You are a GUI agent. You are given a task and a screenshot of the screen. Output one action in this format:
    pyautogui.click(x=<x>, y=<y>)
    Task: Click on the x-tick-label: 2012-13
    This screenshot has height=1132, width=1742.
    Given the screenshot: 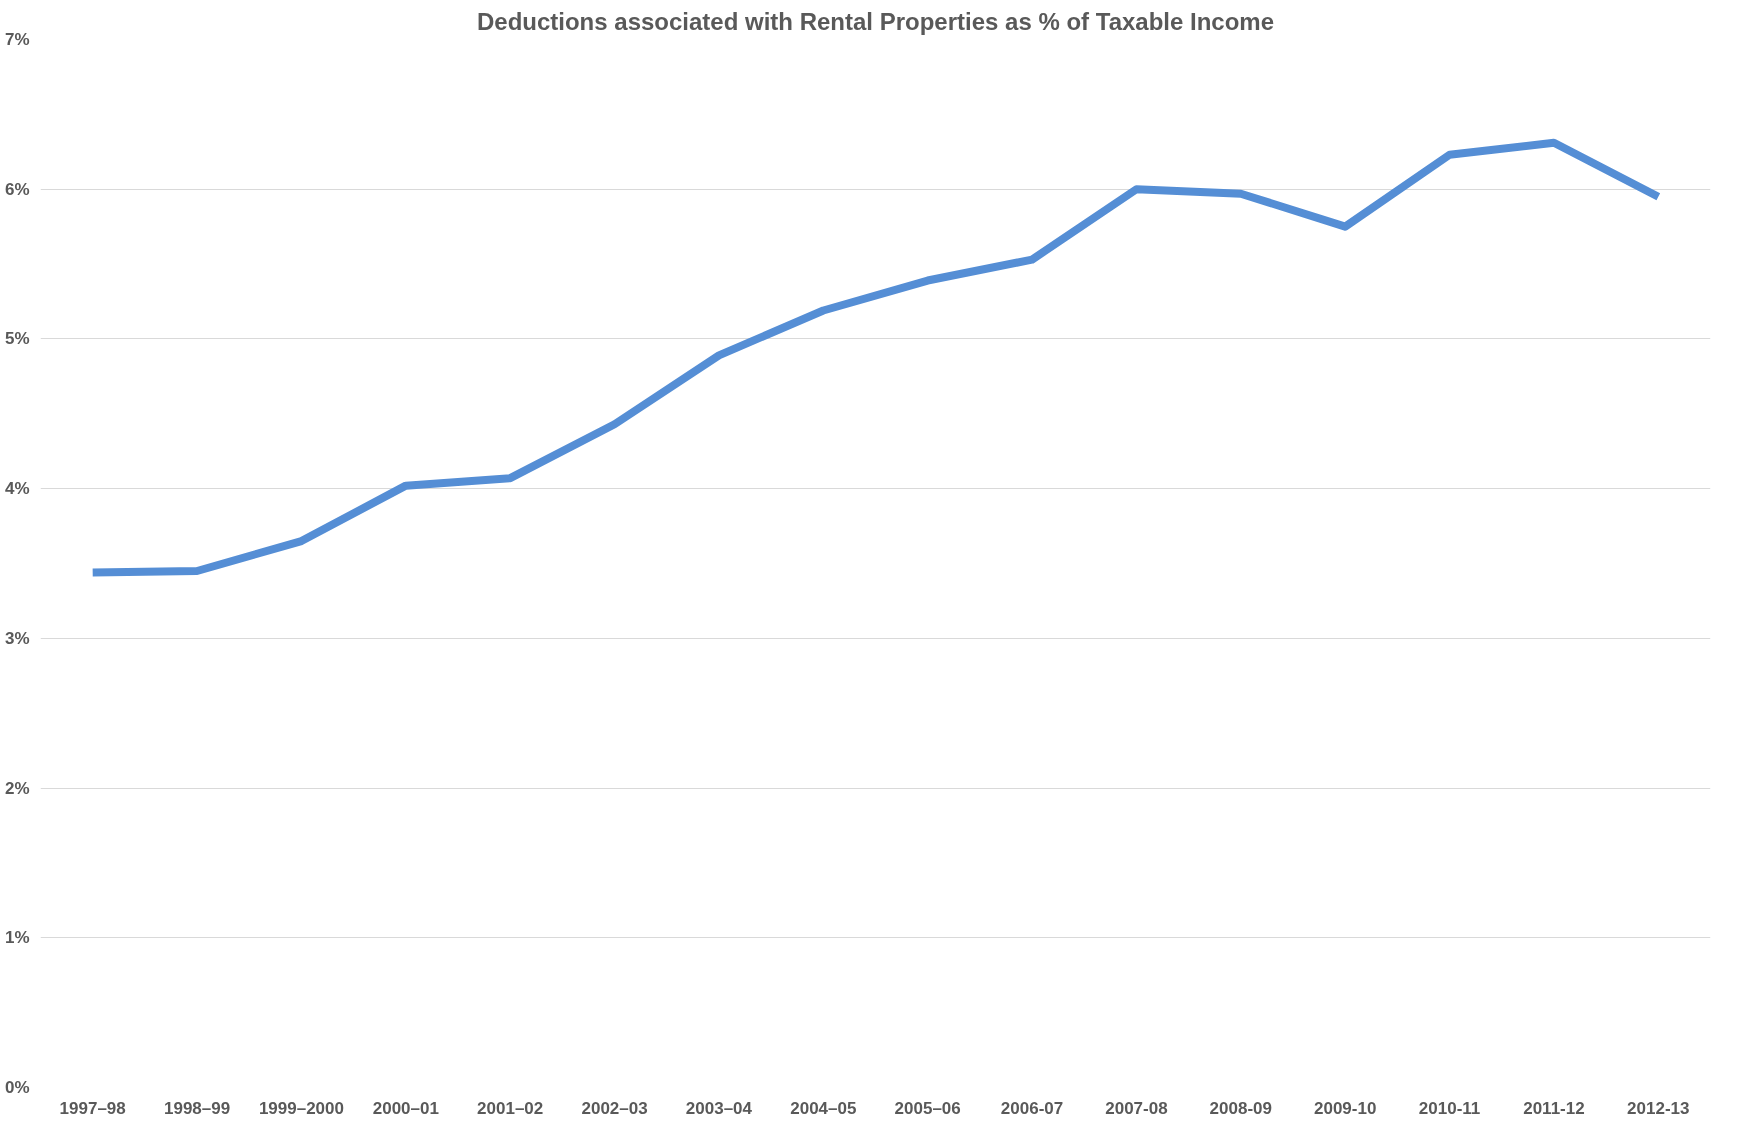 What is the action you would take?
    pyautogui.click(x=1658, y=1108)
    